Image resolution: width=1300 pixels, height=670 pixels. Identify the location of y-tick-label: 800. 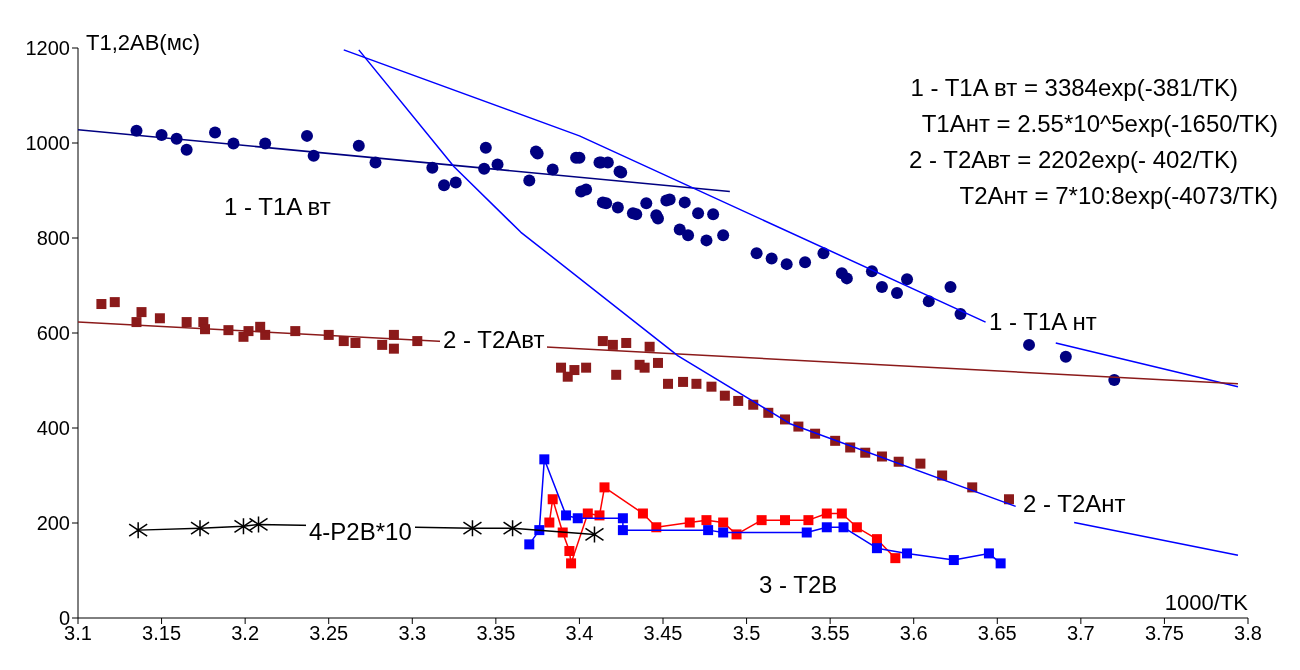
(53, 238).